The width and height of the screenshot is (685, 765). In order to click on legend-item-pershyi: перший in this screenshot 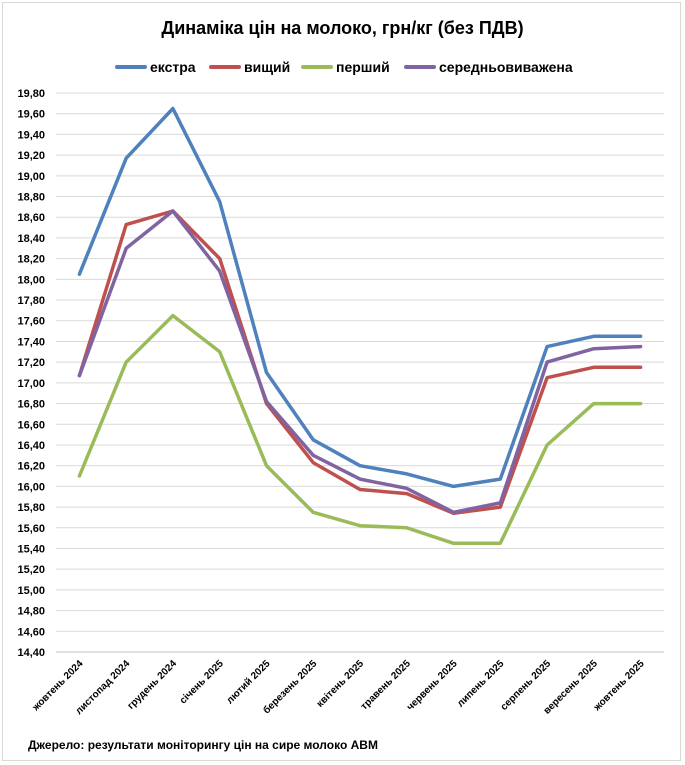, I will do `click(345, 67)`.